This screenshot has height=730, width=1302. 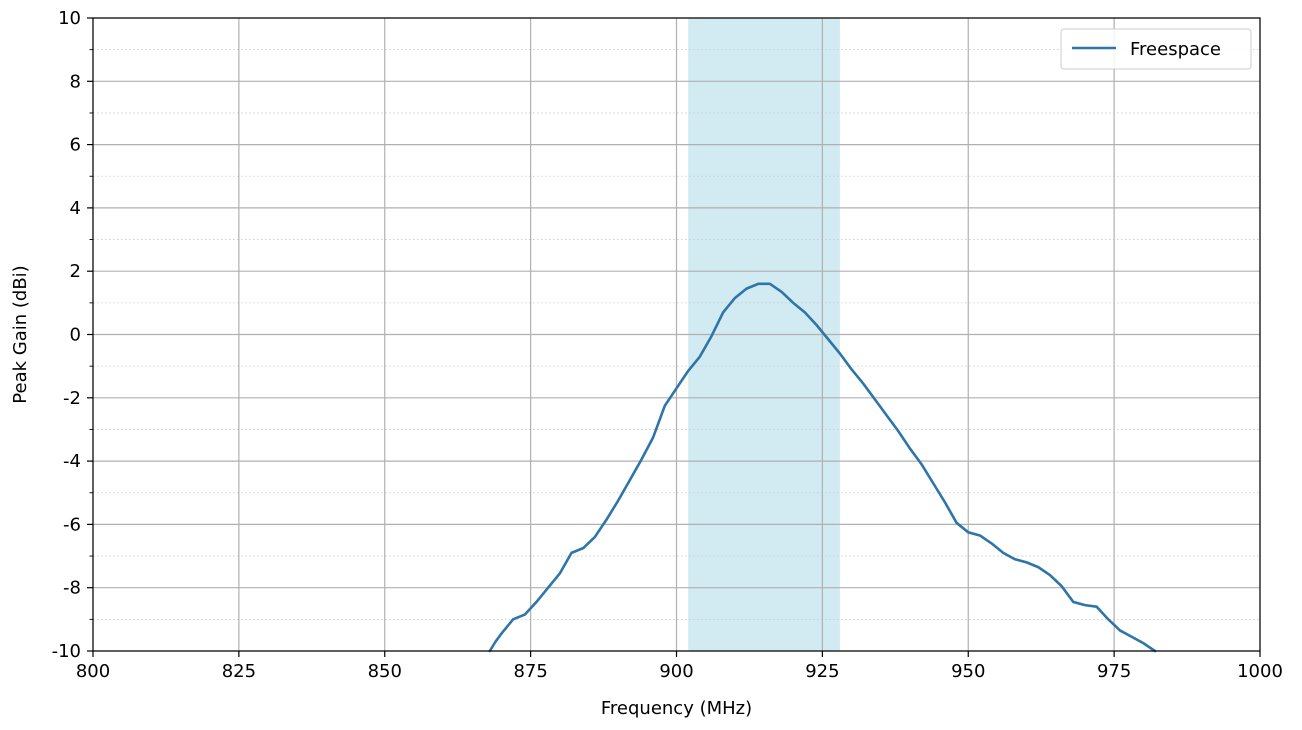 What do you see at coordinates (93, 671) in the screenshot?
I see `x-tick-label: 800` at bounding box center [93, 671].